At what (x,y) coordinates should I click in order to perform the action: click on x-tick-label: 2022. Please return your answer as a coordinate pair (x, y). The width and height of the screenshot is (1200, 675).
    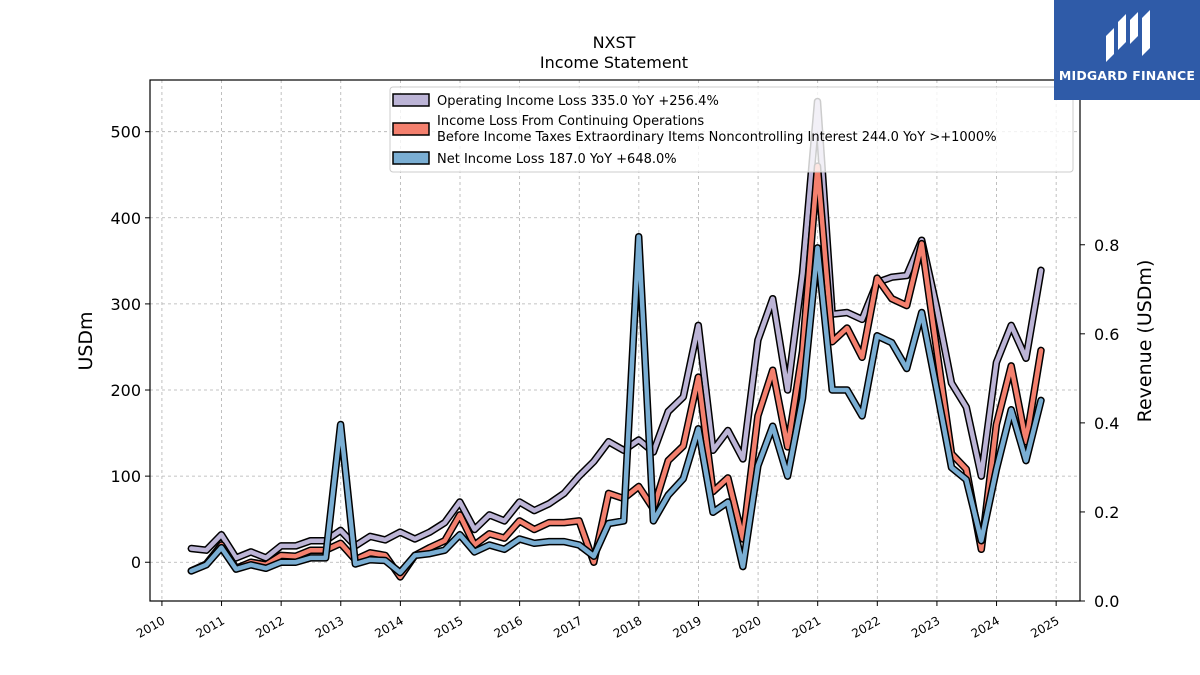
    Looking at the image, I should click on (865, 626).